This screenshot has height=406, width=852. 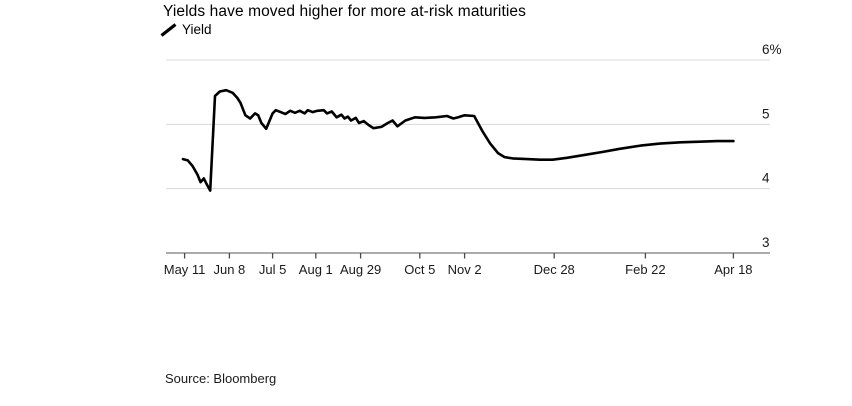 What do you see at coordinates (772, 49) in the screenshot?
I see `y-tick-label: 6%` at bounding box center [772, 49].